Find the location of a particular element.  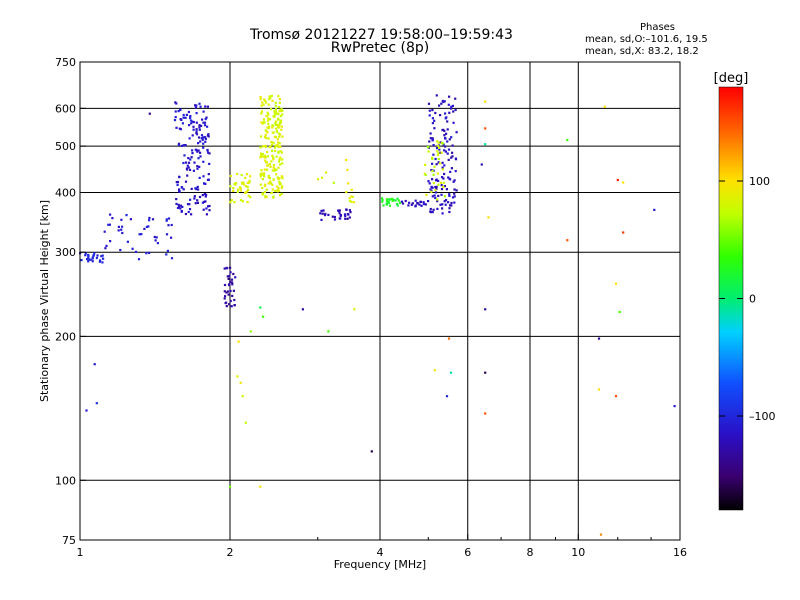

y-tick-label: 300 is located at coordinates (65, 252).